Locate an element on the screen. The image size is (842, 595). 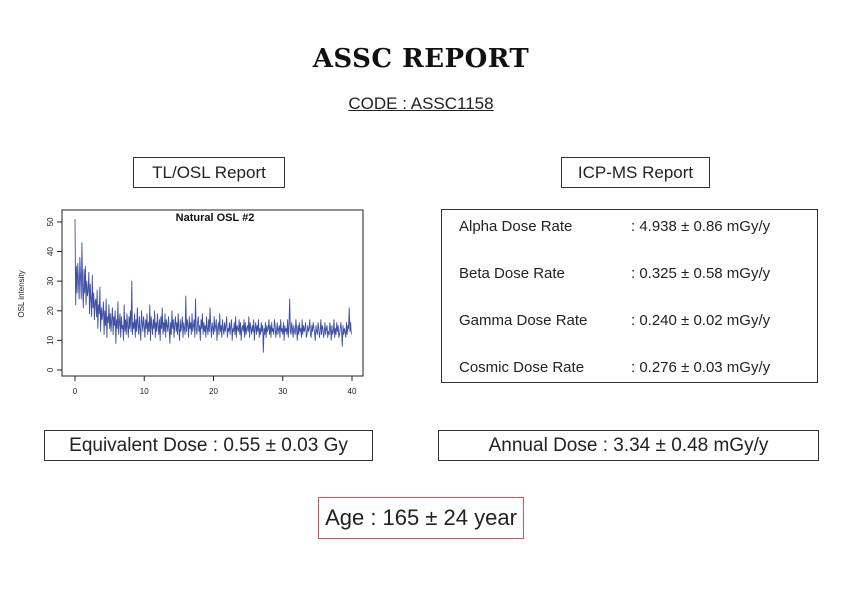
x-tick-label: 0 is located at coordinates (75, 391).